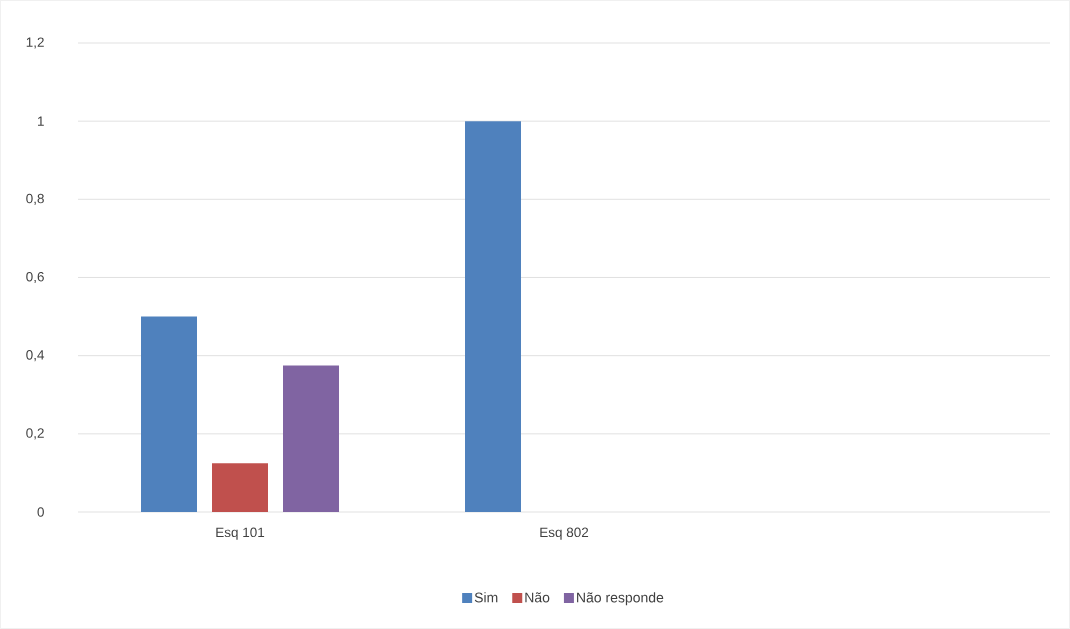 This screenshot has width=1070, height=629. What do you see at coordinates (35, 199) in the screenshot?
I see `y-tick-label: 0,8` at bounding box center [35, 199].